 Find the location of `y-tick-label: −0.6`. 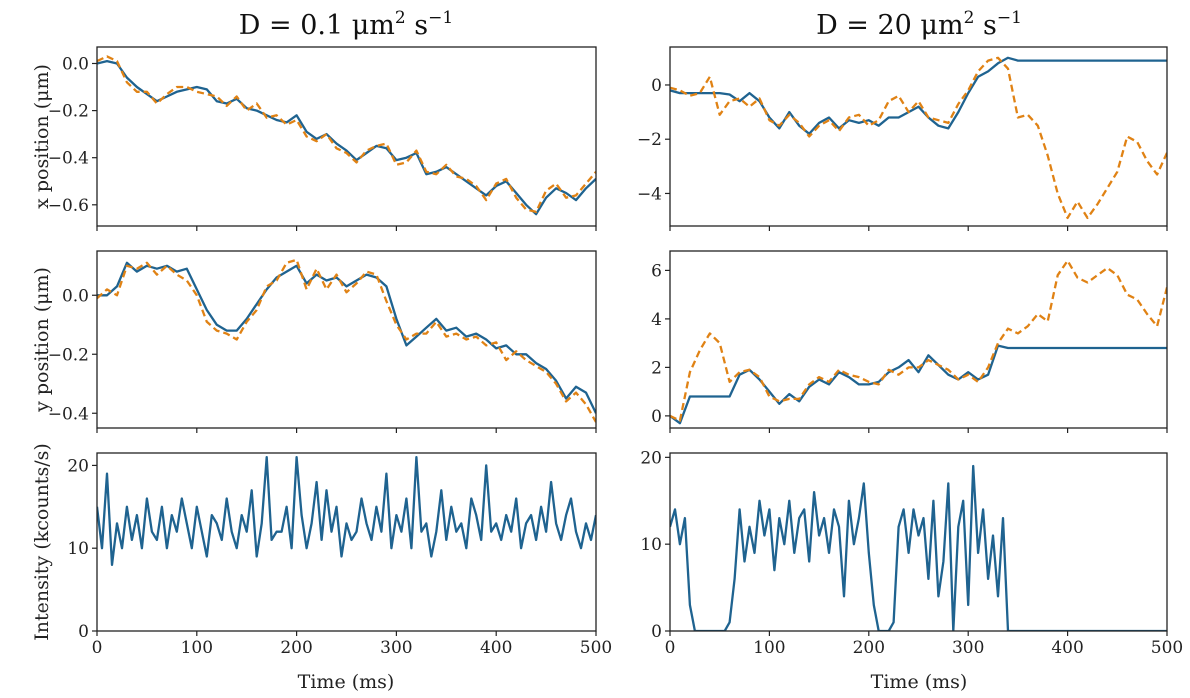

y-tick-label: −0.6 is located at coordinates (68, 206).